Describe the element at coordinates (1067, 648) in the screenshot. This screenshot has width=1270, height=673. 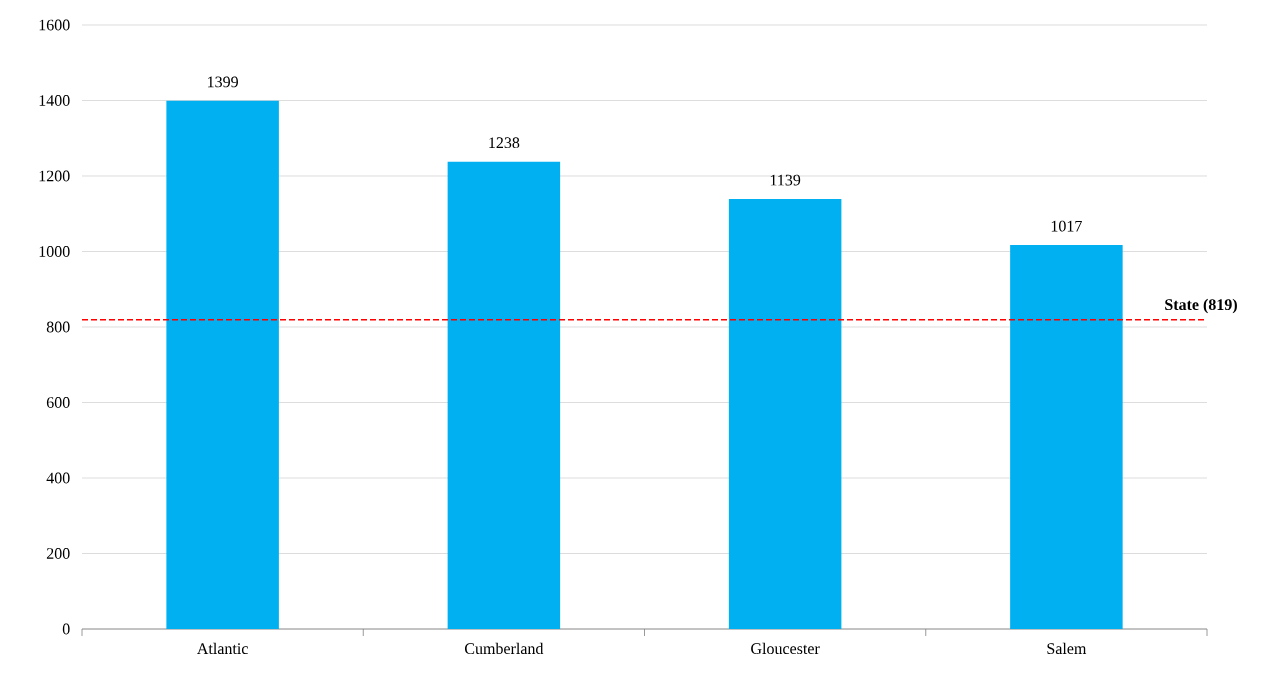
I see `x-tick-label: Salem` at that location.